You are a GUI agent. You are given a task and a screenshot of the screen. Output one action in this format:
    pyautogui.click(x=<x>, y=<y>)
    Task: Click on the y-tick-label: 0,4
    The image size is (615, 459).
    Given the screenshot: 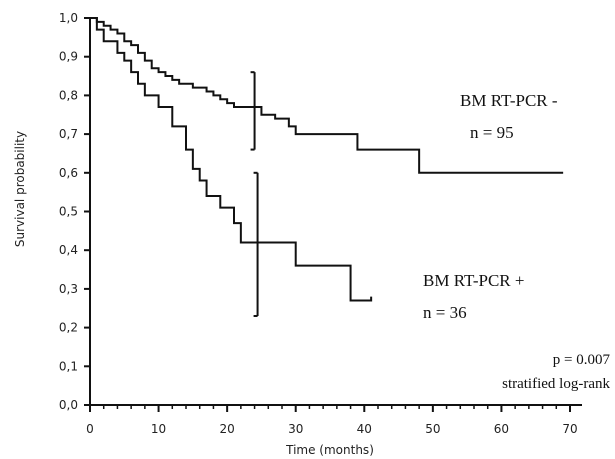 What is the action you would take?
    pyautogui.click(x=68, y=250)
    